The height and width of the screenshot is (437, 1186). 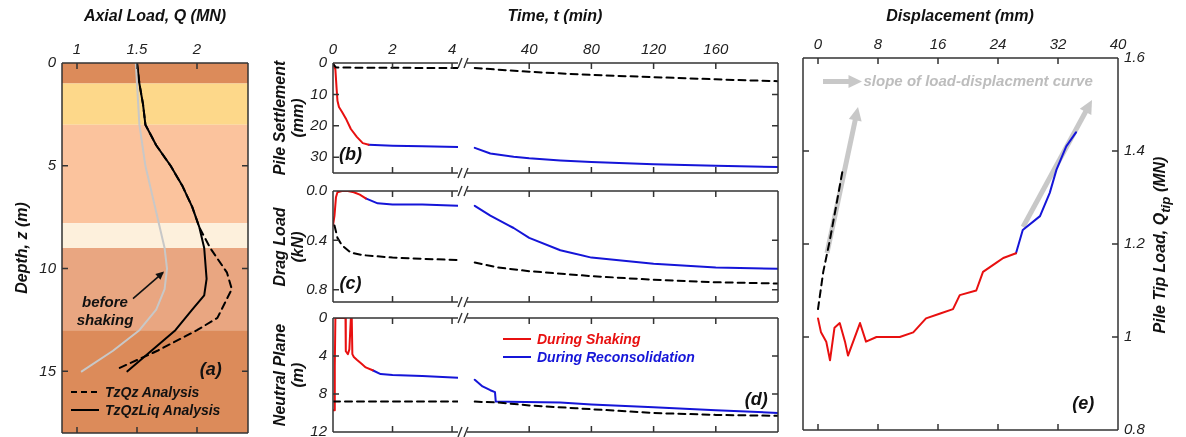 What do you see at coordinates (452, 49) in the screenshot?
I see `x-tick-label: 4` at bounding box center [452, 49].